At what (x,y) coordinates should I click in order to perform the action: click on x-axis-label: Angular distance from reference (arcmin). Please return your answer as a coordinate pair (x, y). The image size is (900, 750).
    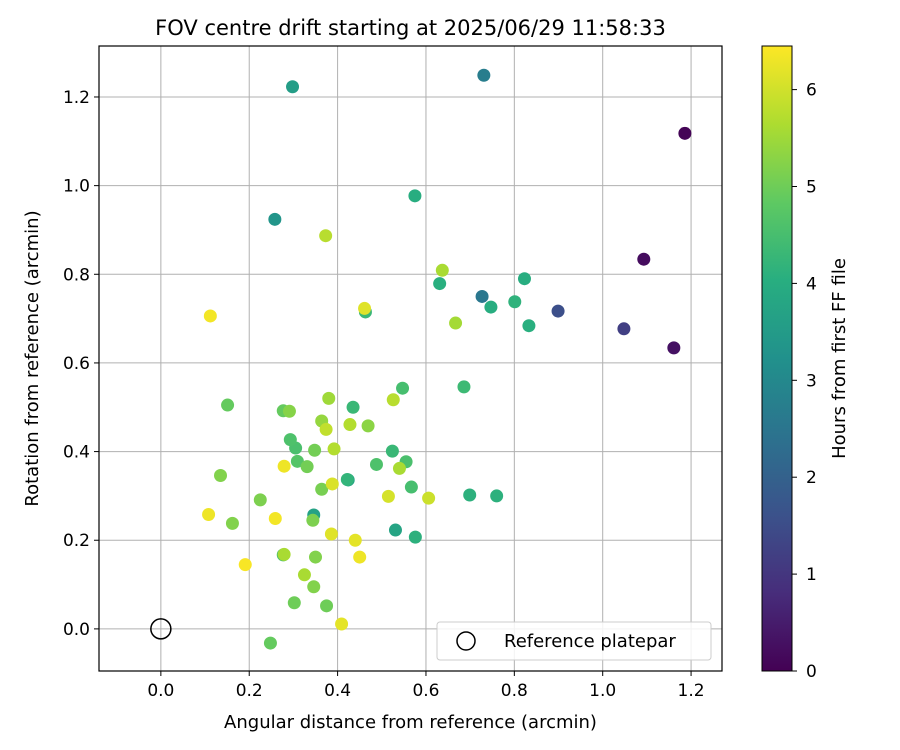
    Looking at the image, I should click on (410, 722).